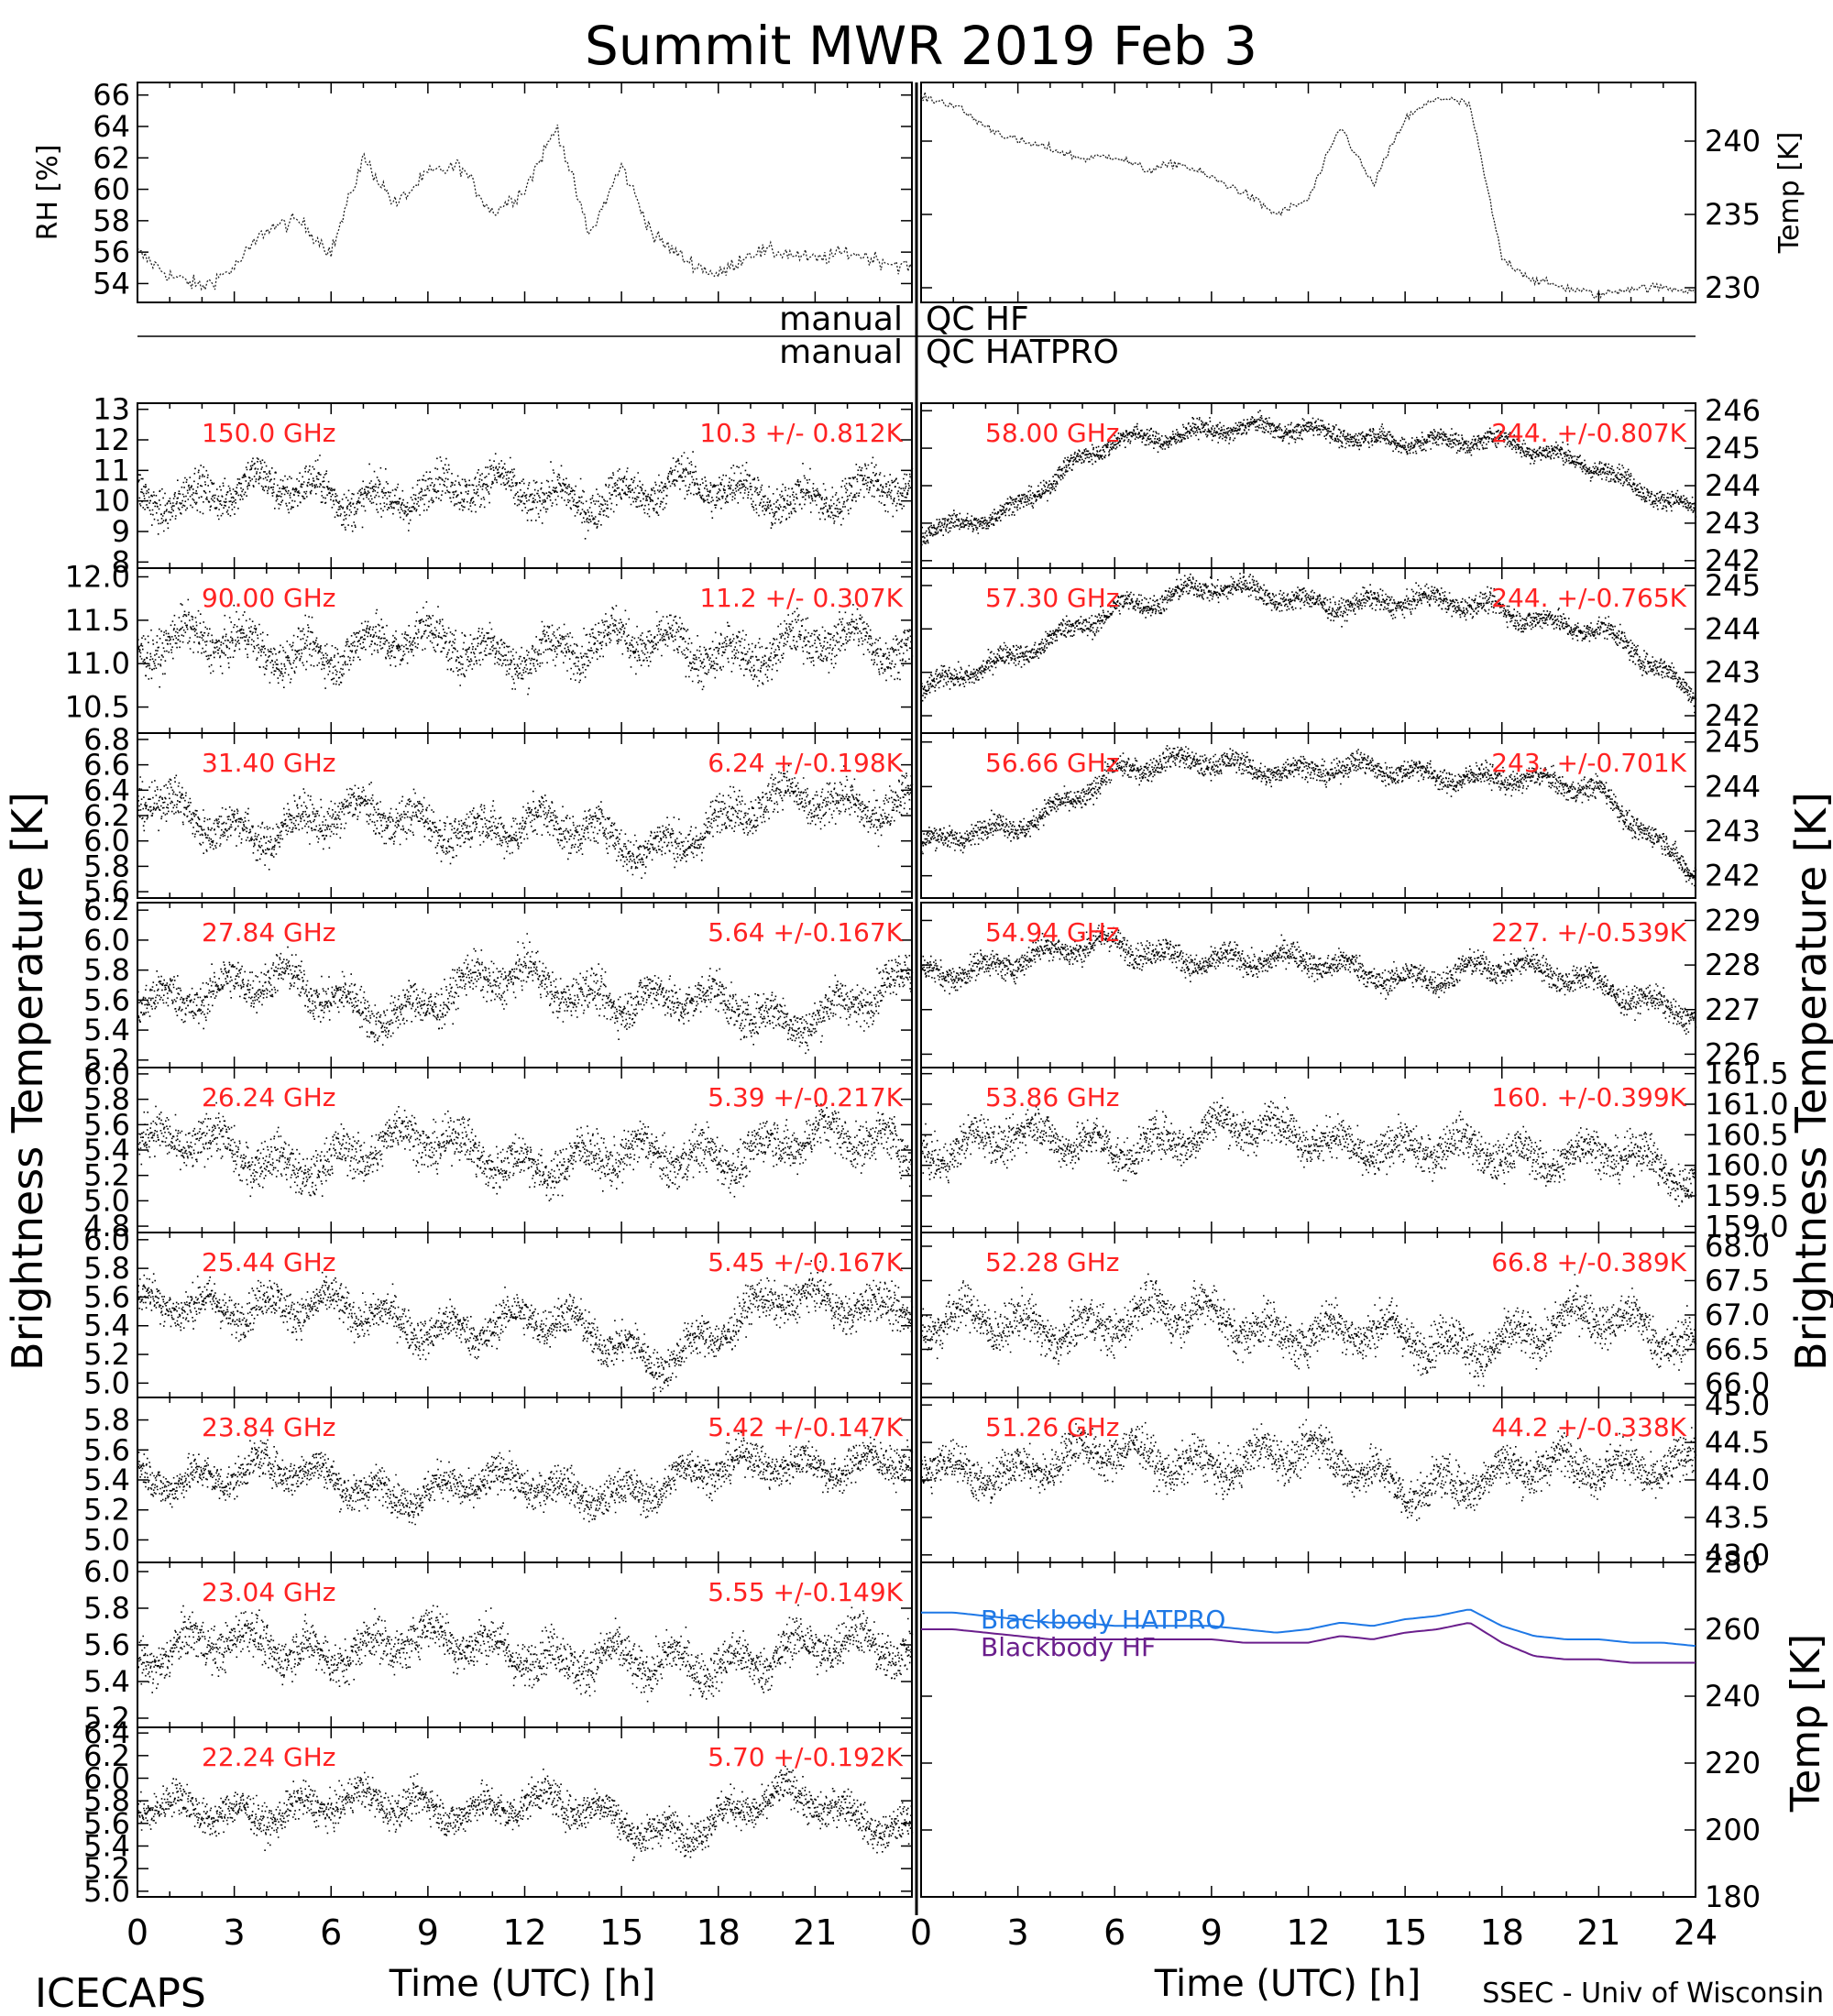  I want to click on y-tick-label: 66, so click(111, 95).